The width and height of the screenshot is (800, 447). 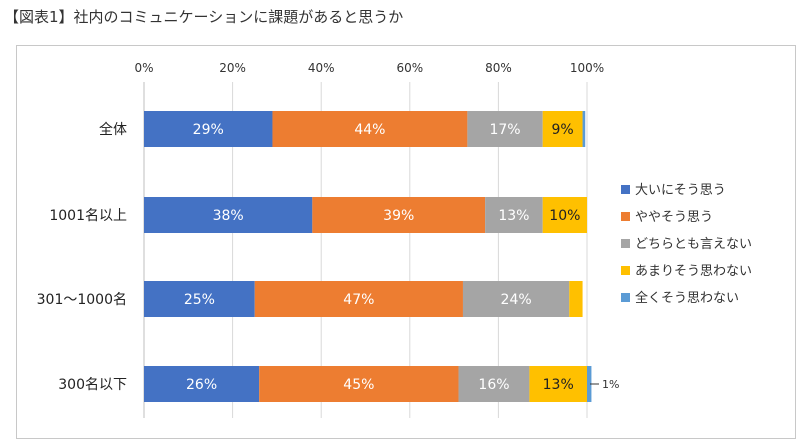 I want to click on legend-label: 全くそう思わない, so click(x=687, y=298).